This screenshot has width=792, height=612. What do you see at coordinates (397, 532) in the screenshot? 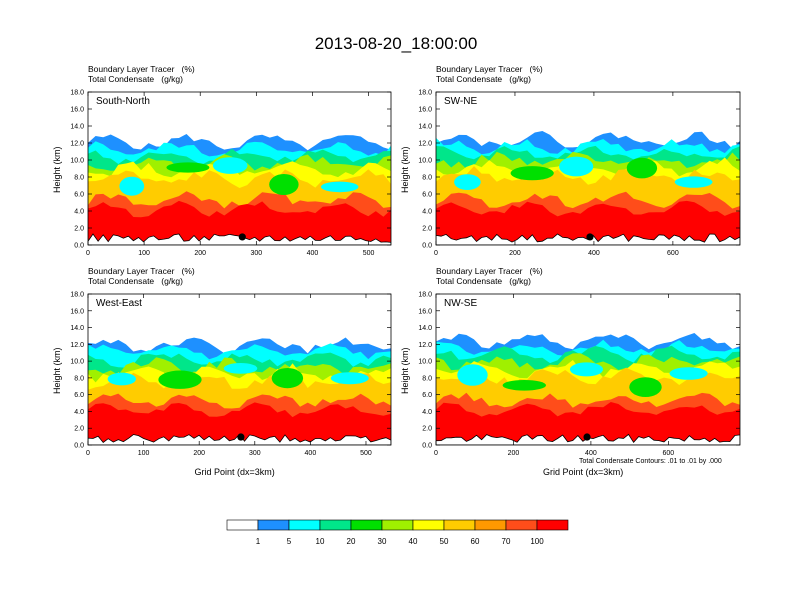
I see `colorbar: 1 5 10 20 30 40 50 60 70 100` at bounding box center [397, 532].